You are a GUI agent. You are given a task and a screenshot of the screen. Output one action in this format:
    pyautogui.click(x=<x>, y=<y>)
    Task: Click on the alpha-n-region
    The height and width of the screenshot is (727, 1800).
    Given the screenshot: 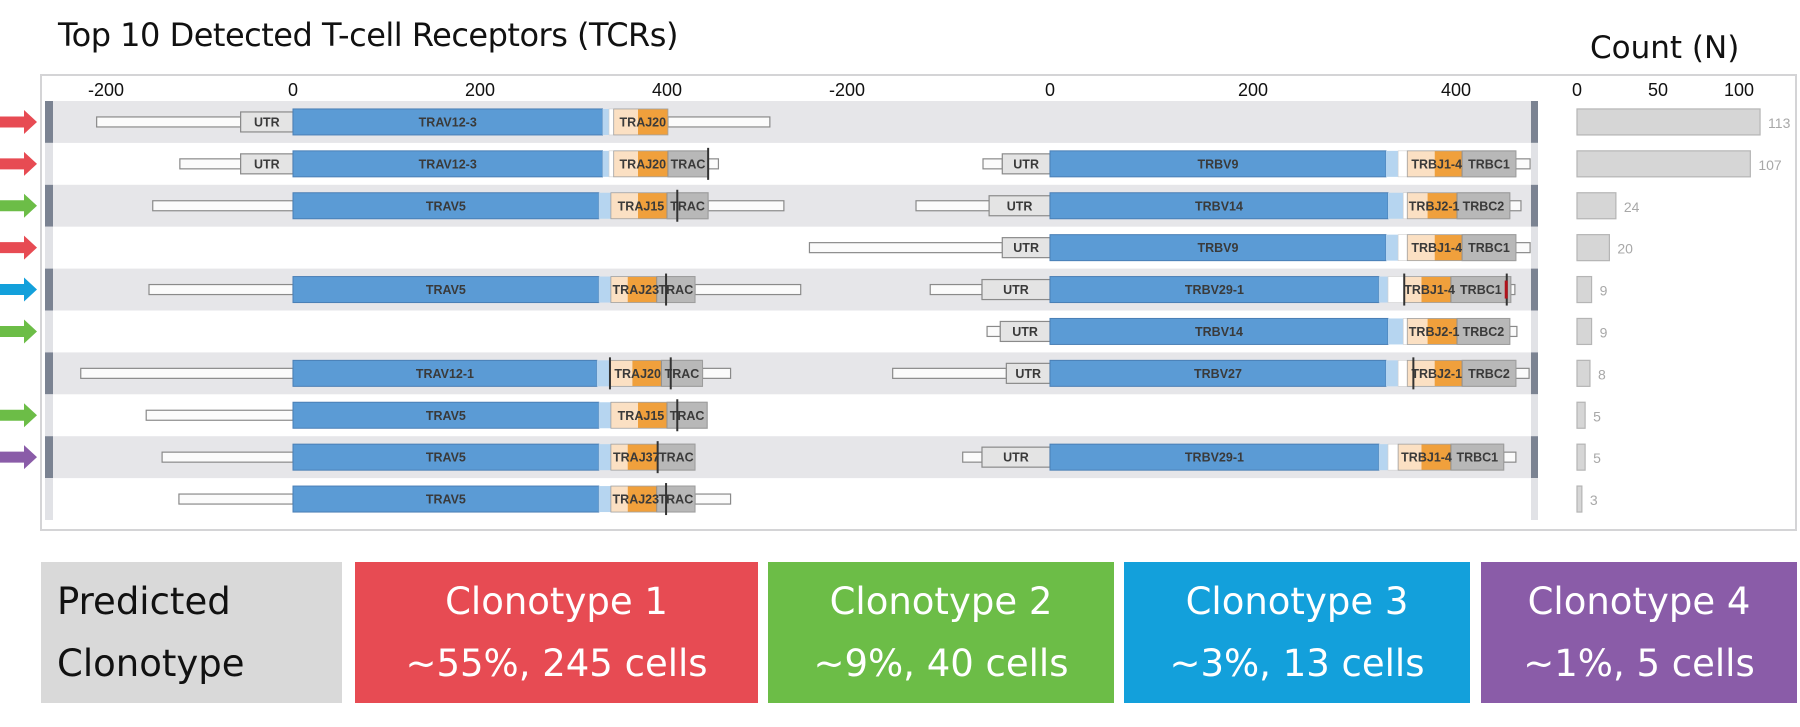 What is the action you would take?
    pyautogui.click(x=611, y=122)
    